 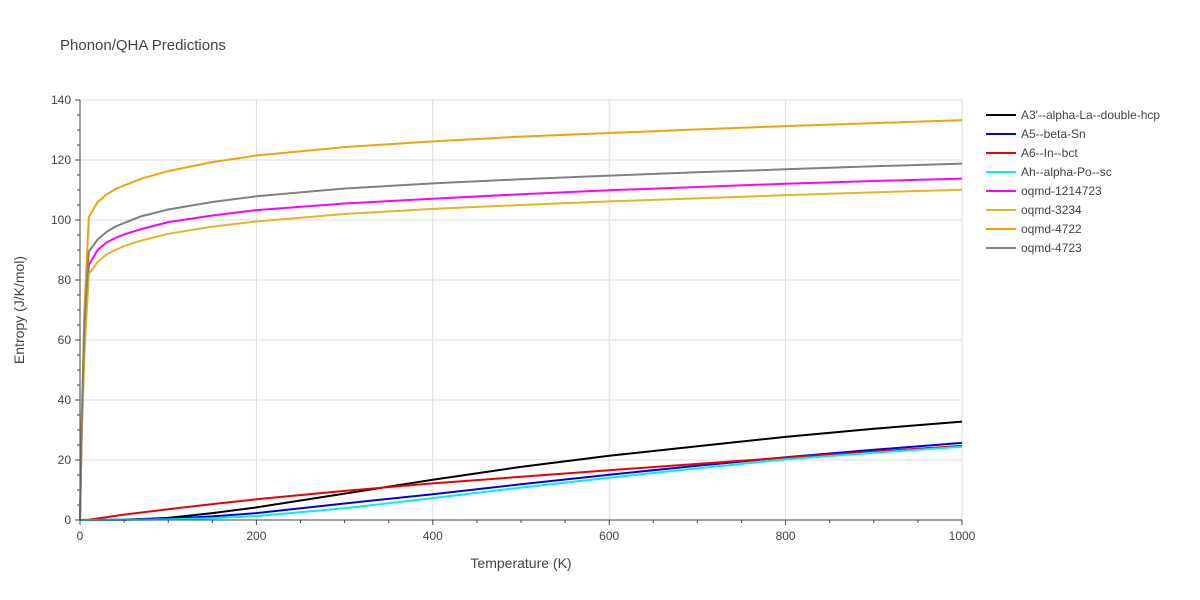 I want to click on legend-label: A5--beta-Sn, so click(x=1053, y=134).